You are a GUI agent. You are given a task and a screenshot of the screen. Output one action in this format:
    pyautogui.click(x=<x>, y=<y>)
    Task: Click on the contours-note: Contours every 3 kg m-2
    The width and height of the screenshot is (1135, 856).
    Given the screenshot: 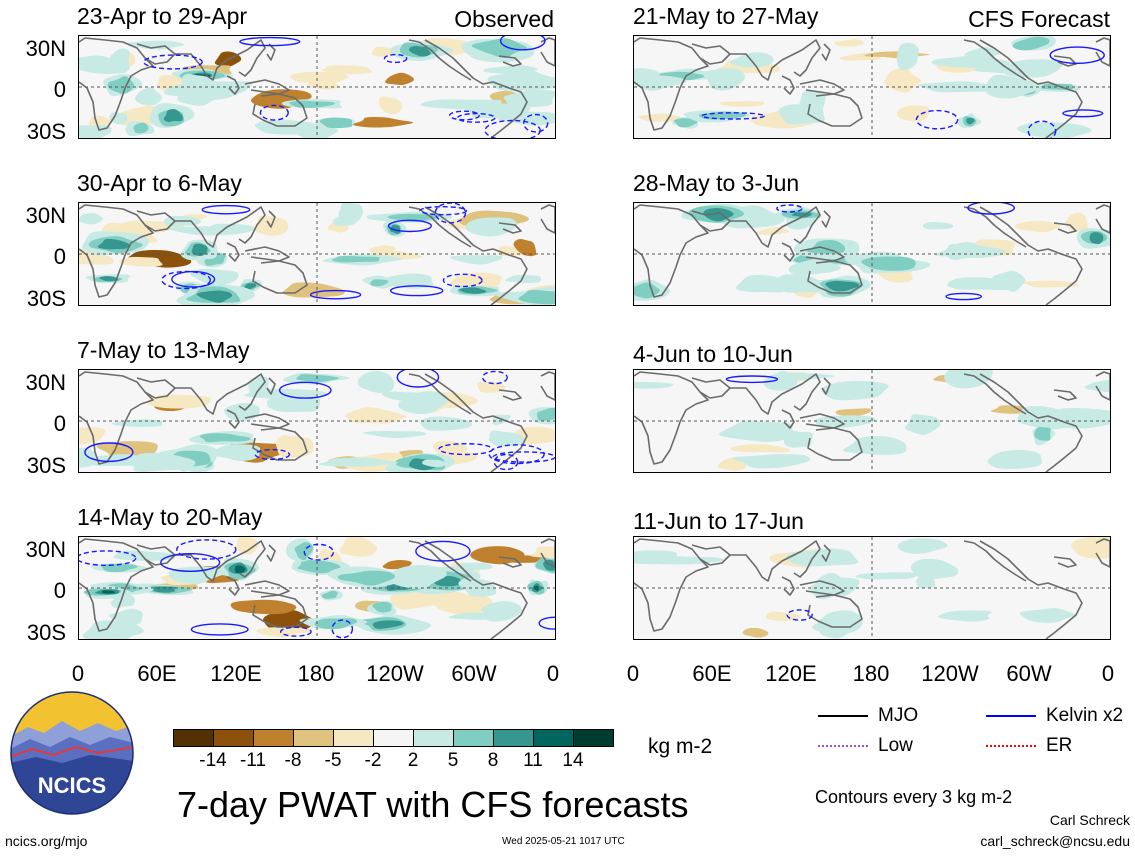 What is the action you would take?
    pyautogui.click(x=914, y=797)
    